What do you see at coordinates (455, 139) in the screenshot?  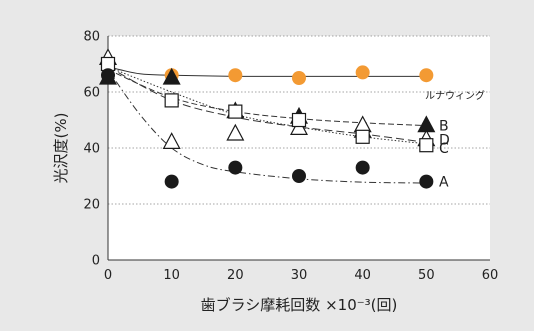 I see `series-labels: ルナウィング BDC A` at bounding box center [455, 139].